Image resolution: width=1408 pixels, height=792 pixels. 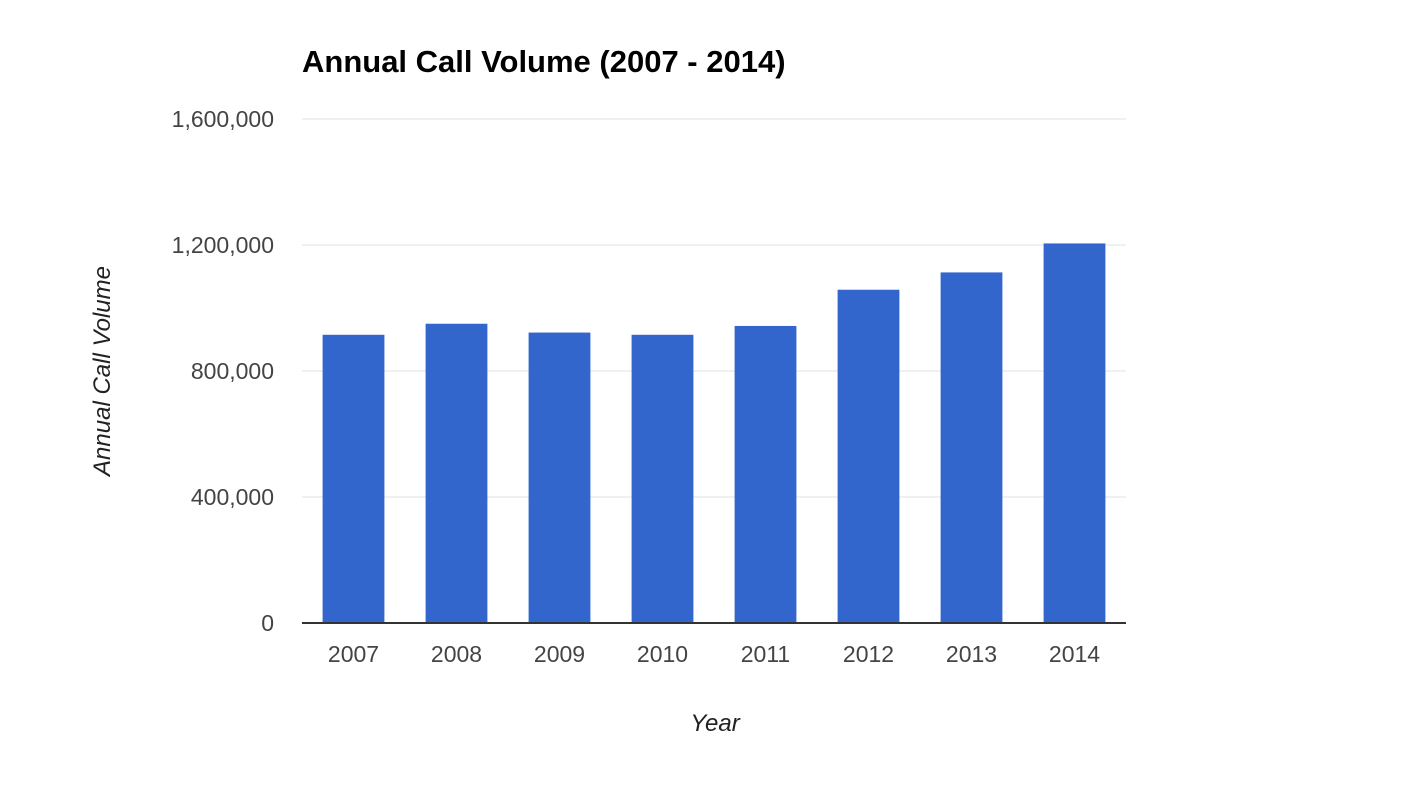 I want to click on x-axis-tick-labels: 2007 2008 2009 2010 2011 2012 2013 2014, so click(x=714, y=654).